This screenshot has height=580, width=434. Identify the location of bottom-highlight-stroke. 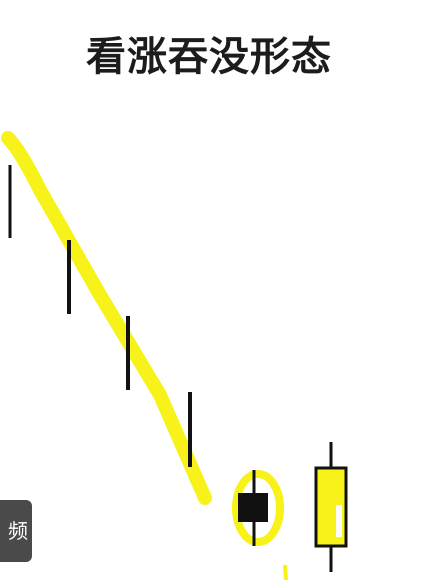
(285, 572).